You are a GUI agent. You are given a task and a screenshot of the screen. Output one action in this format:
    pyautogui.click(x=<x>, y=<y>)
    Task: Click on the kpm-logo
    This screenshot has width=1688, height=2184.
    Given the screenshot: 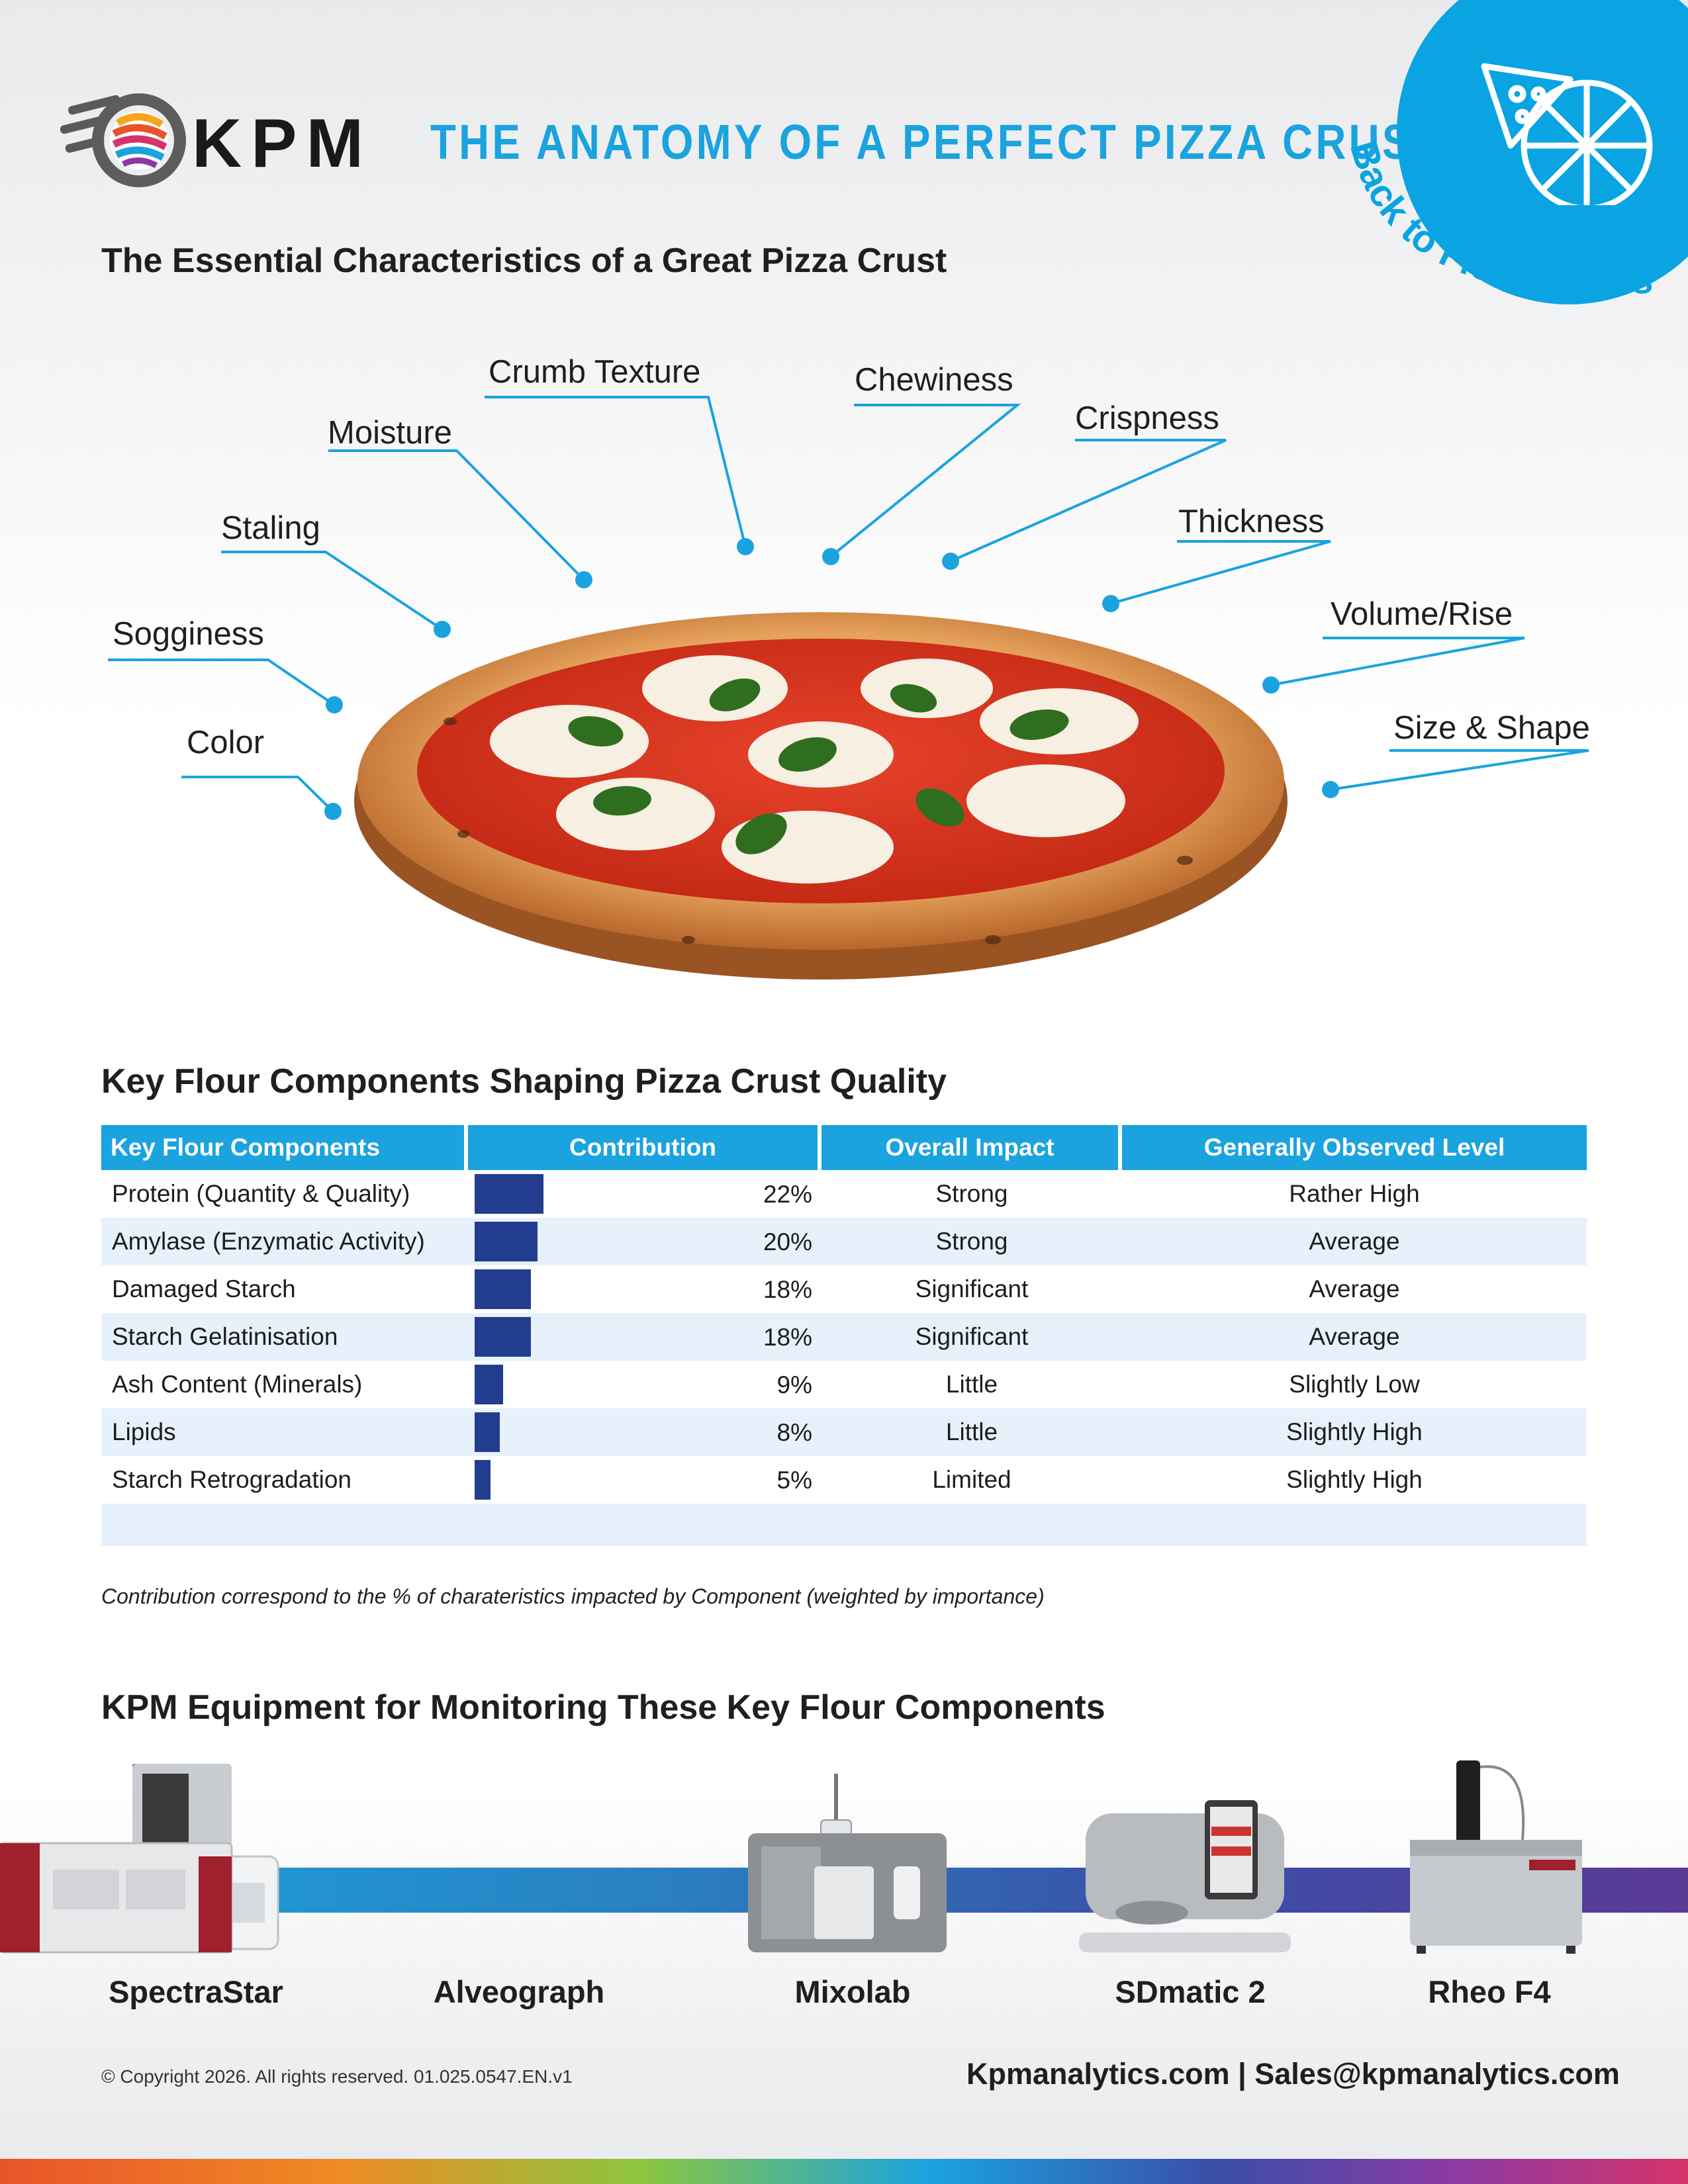 What is the action you would take?
    pyautogui.click(x=124, y=136)
    